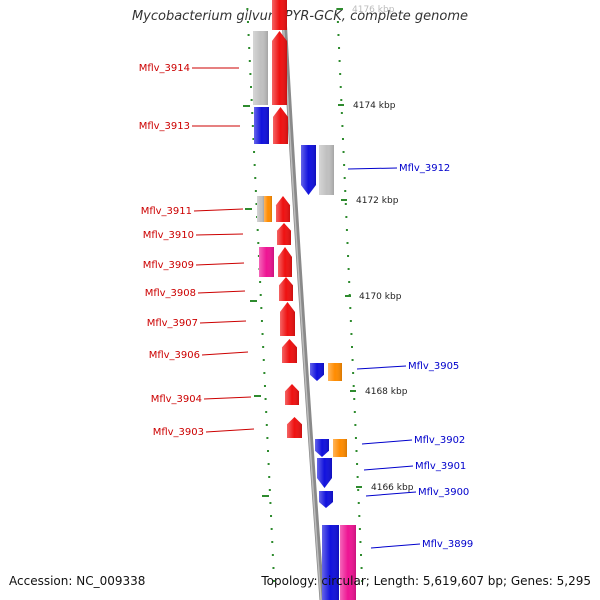 The image size is (600, 600). Describe the element at coordinates (284, 234) in the screenshot. I see `gene-3910-arrow-shade` at that location.